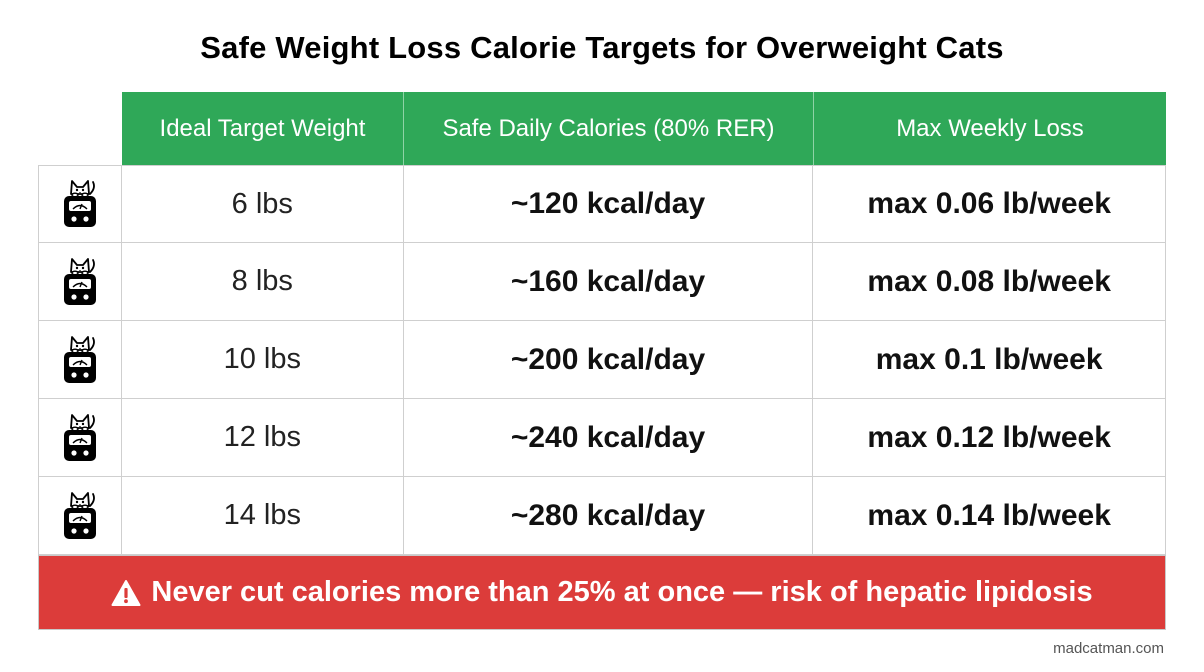 The height and width of the screenshot is (672, 1204). What do you see at coordinates (990, 128) in the screenshot?
I see `header-max-weekly-loss: Max Weekly Loss` at bounding box center [990, 128].